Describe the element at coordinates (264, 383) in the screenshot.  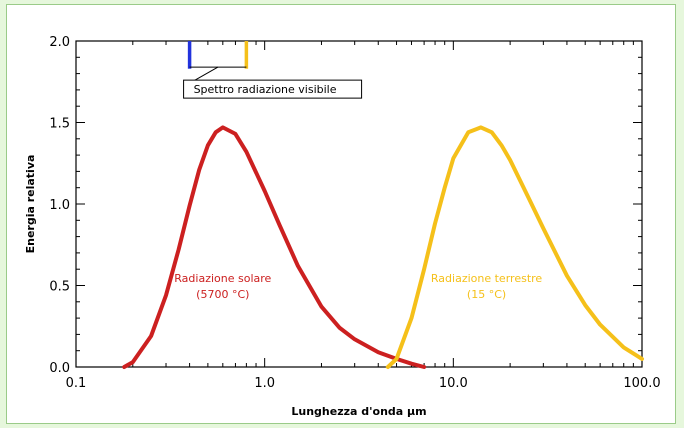
I see `x-tick-label: 1.0` at that location.